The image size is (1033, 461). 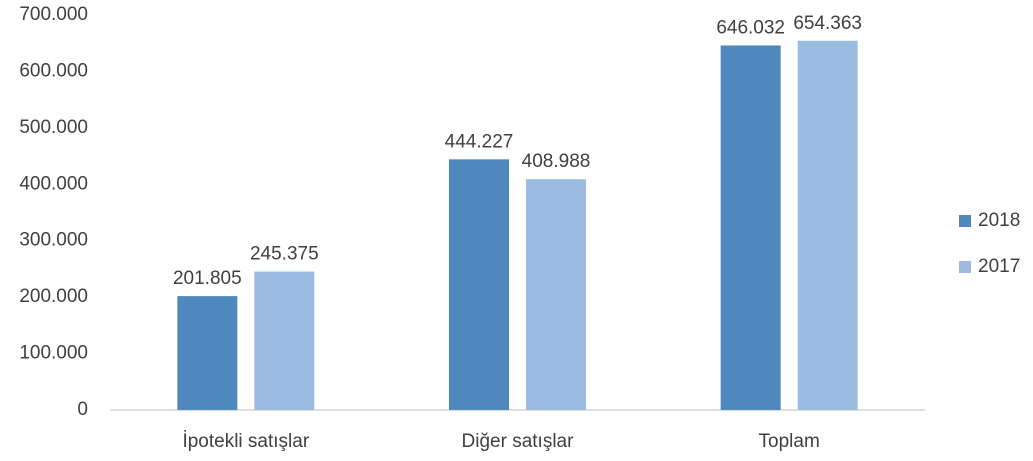 What do you see at coordinates (284, 254) in the screenshot?
I see `data-label: 245.375` at bounding box center [284, 254].